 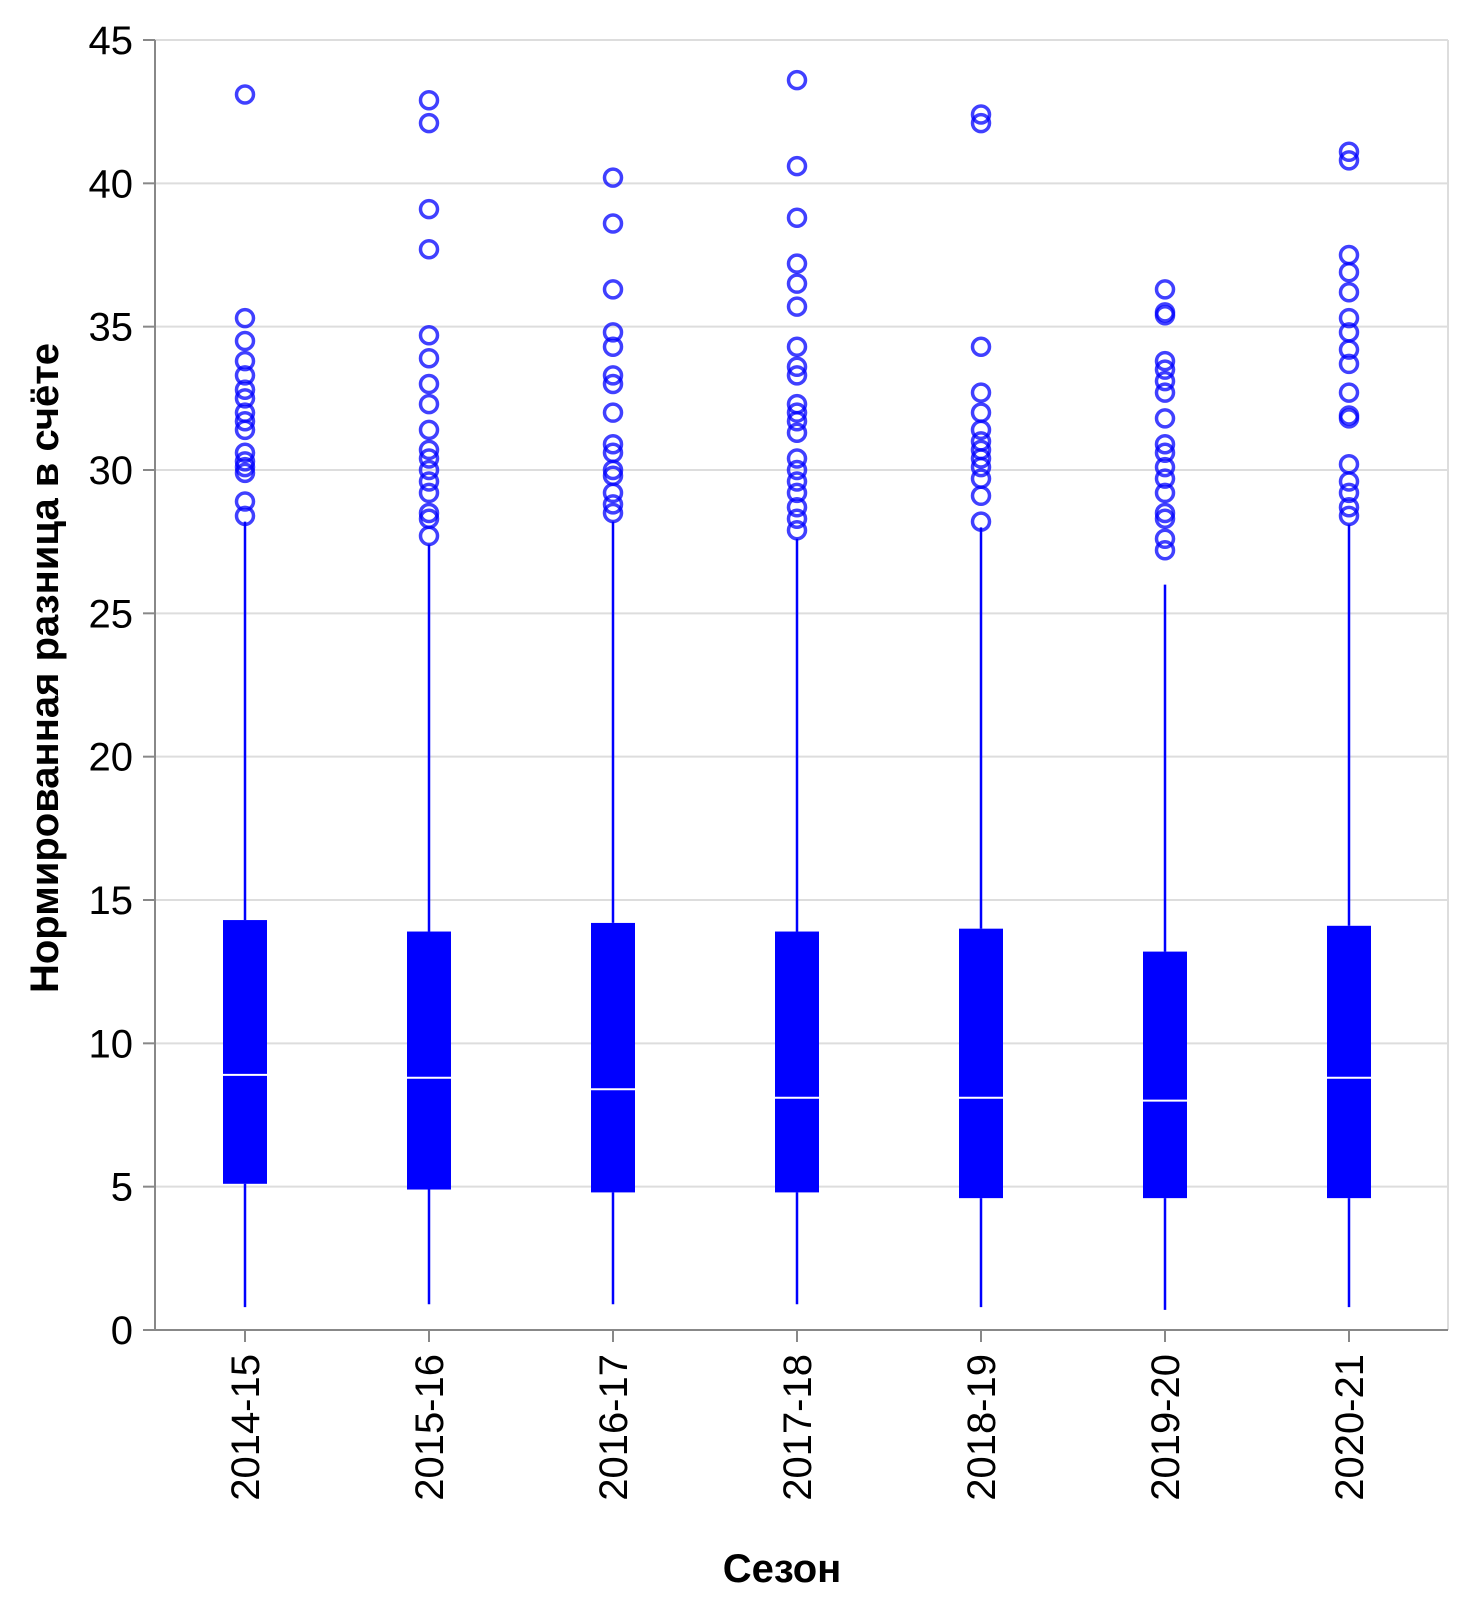 What do you see at coordinates (111, 184) in the screenshot?
I see `y-tick-label-40: 40` at bounding box center [111, 184].